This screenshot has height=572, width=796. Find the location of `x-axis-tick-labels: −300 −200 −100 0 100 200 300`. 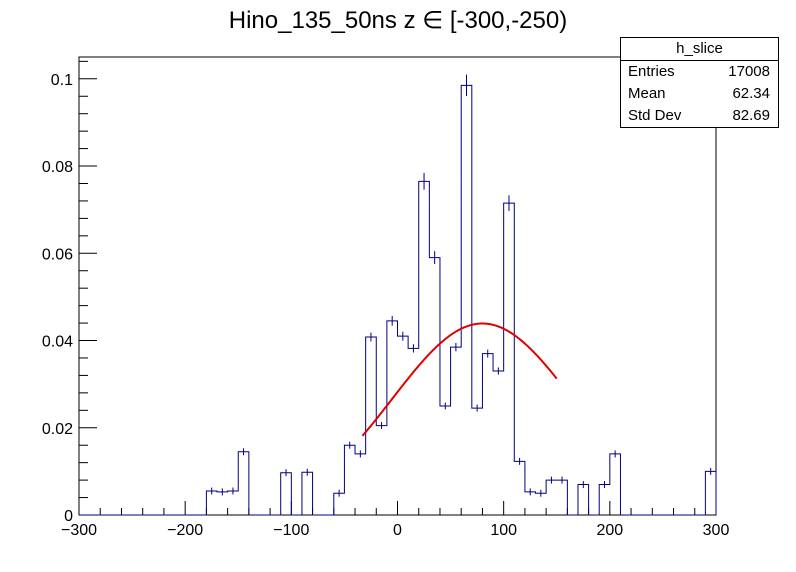

x-axis-tick-labels: −300 −200 −100 0 100 200 300 is located at coordinates (395, 530).